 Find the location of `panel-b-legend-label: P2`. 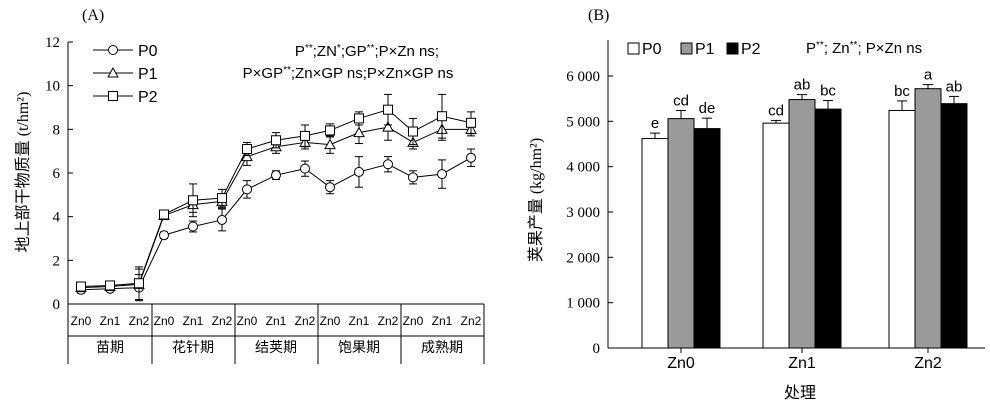

panel-b-legend-label: P2 is located at coordinates (751, 49).